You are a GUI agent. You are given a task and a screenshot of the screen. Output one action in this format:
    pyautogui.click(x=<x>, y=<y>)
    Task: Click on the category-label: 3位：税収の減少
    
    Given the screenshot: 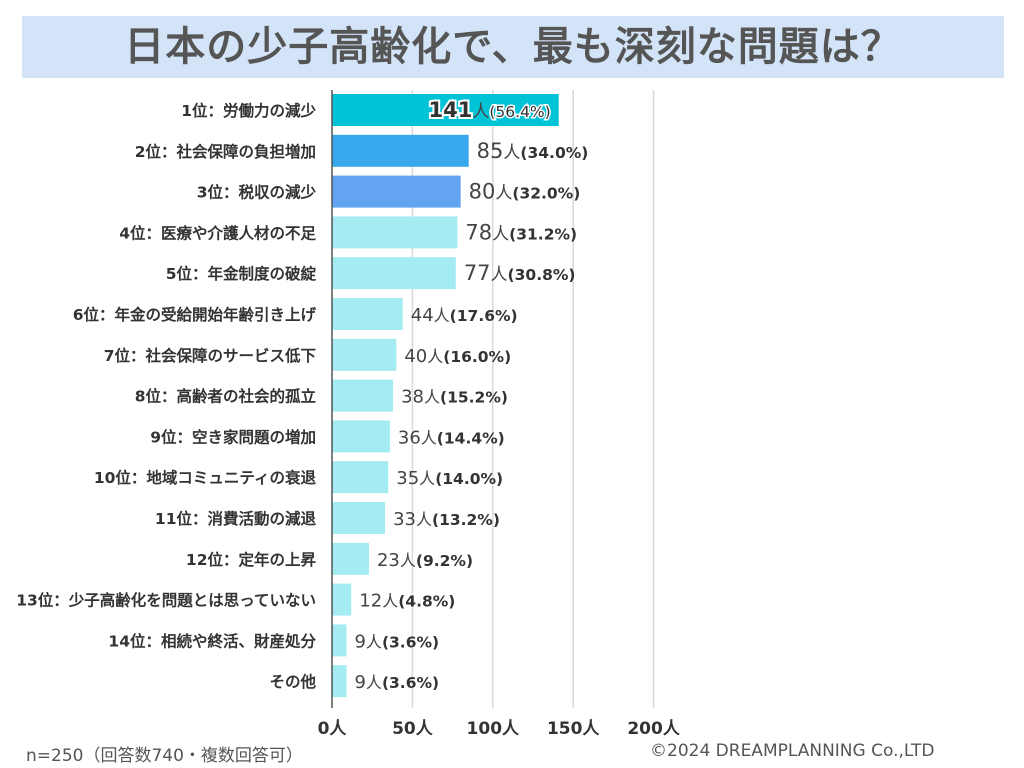 What is the action you would take?
    pyautogui.click(x=257, y=192)
    